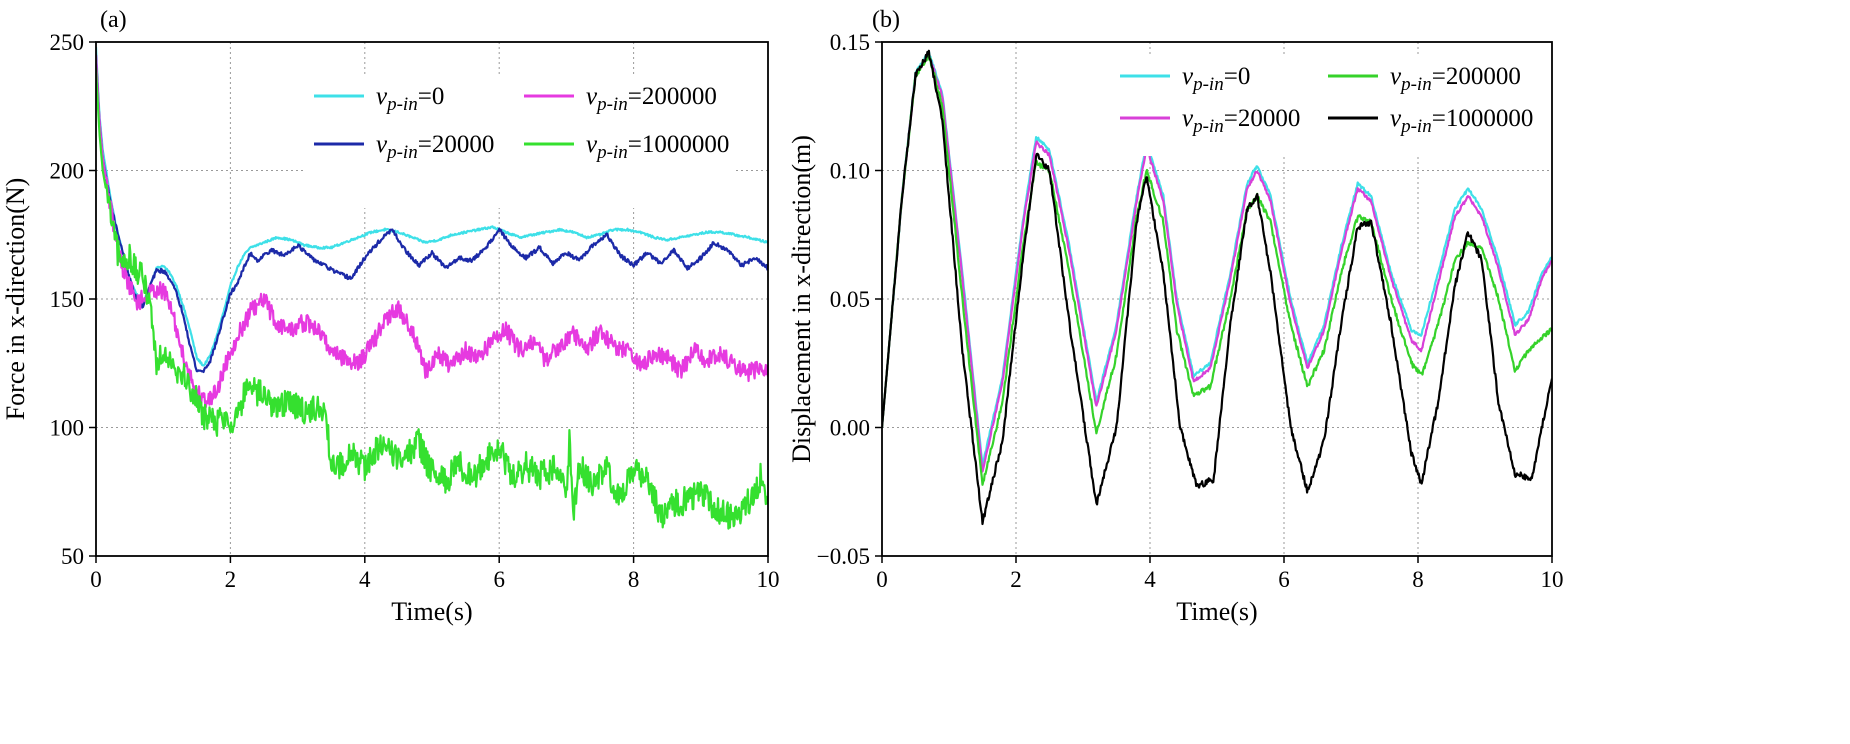 The width and height of the screenshot is (1850, 744). Describe the element at coordinates (801, 299) in the screenshot. I see `y-axis-label-b: Displacement in x-direction(m)` at that location.